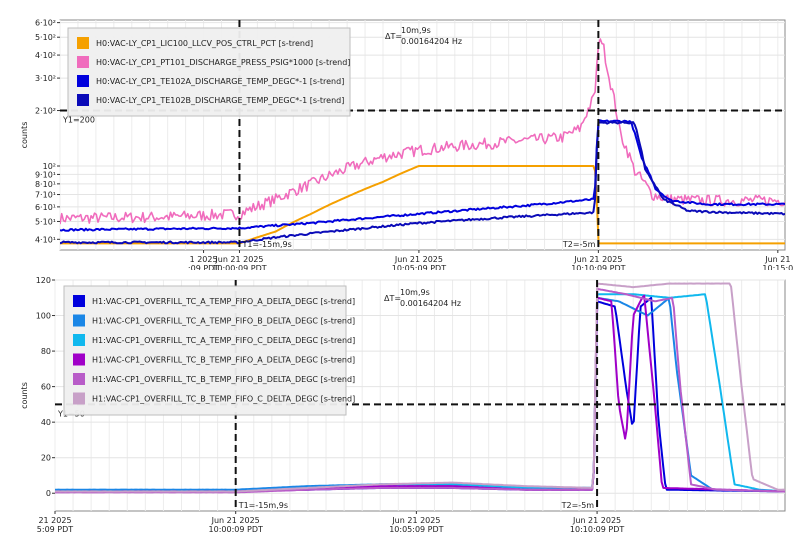 Image resolution: width=804 pixels, height=551 pixels. Describe the element at coordinates (45, 195) in the screenshot. I see `y-tick-label: 7·10¹` at that location.